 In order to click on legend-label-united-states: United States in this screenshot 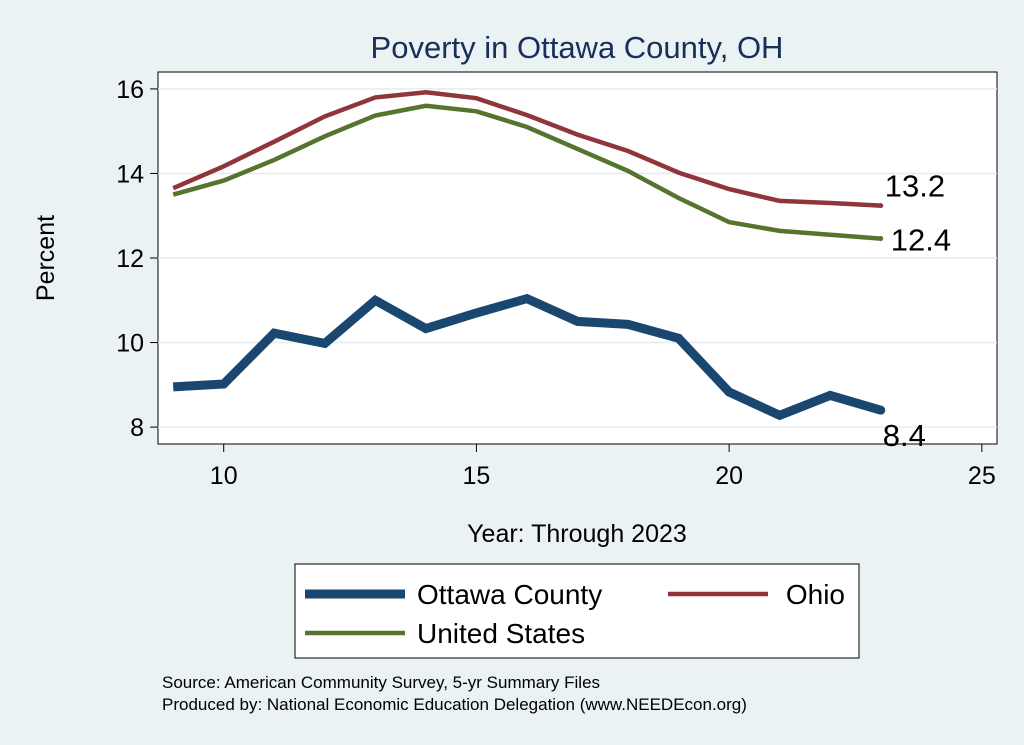, I will do `click(501, 633)`.